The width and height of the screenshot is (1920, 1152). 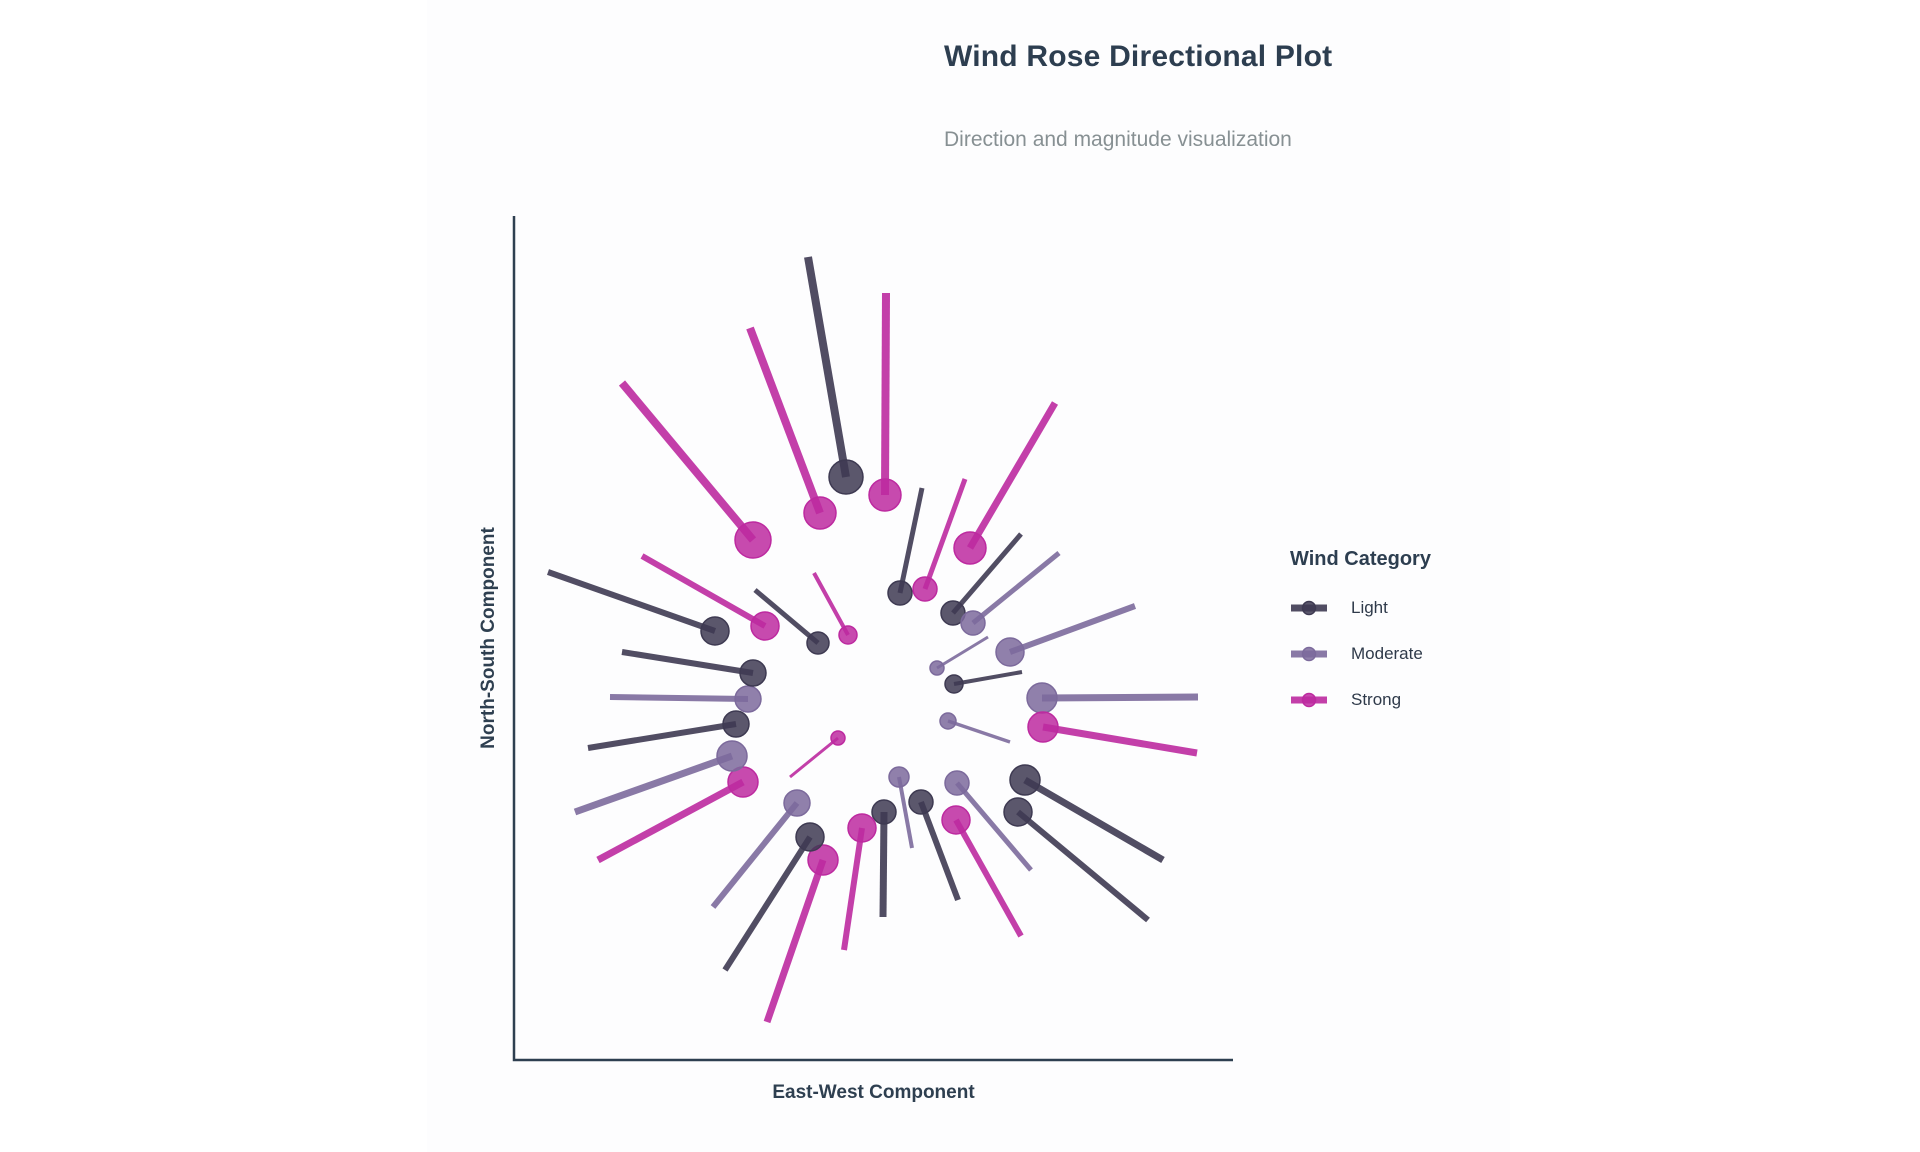 What do you see at coordinates (1118, 139) in the screenshot?
I see `page-subtitle: Direction and magnitude visualization` at bounding box center [1118, 139].